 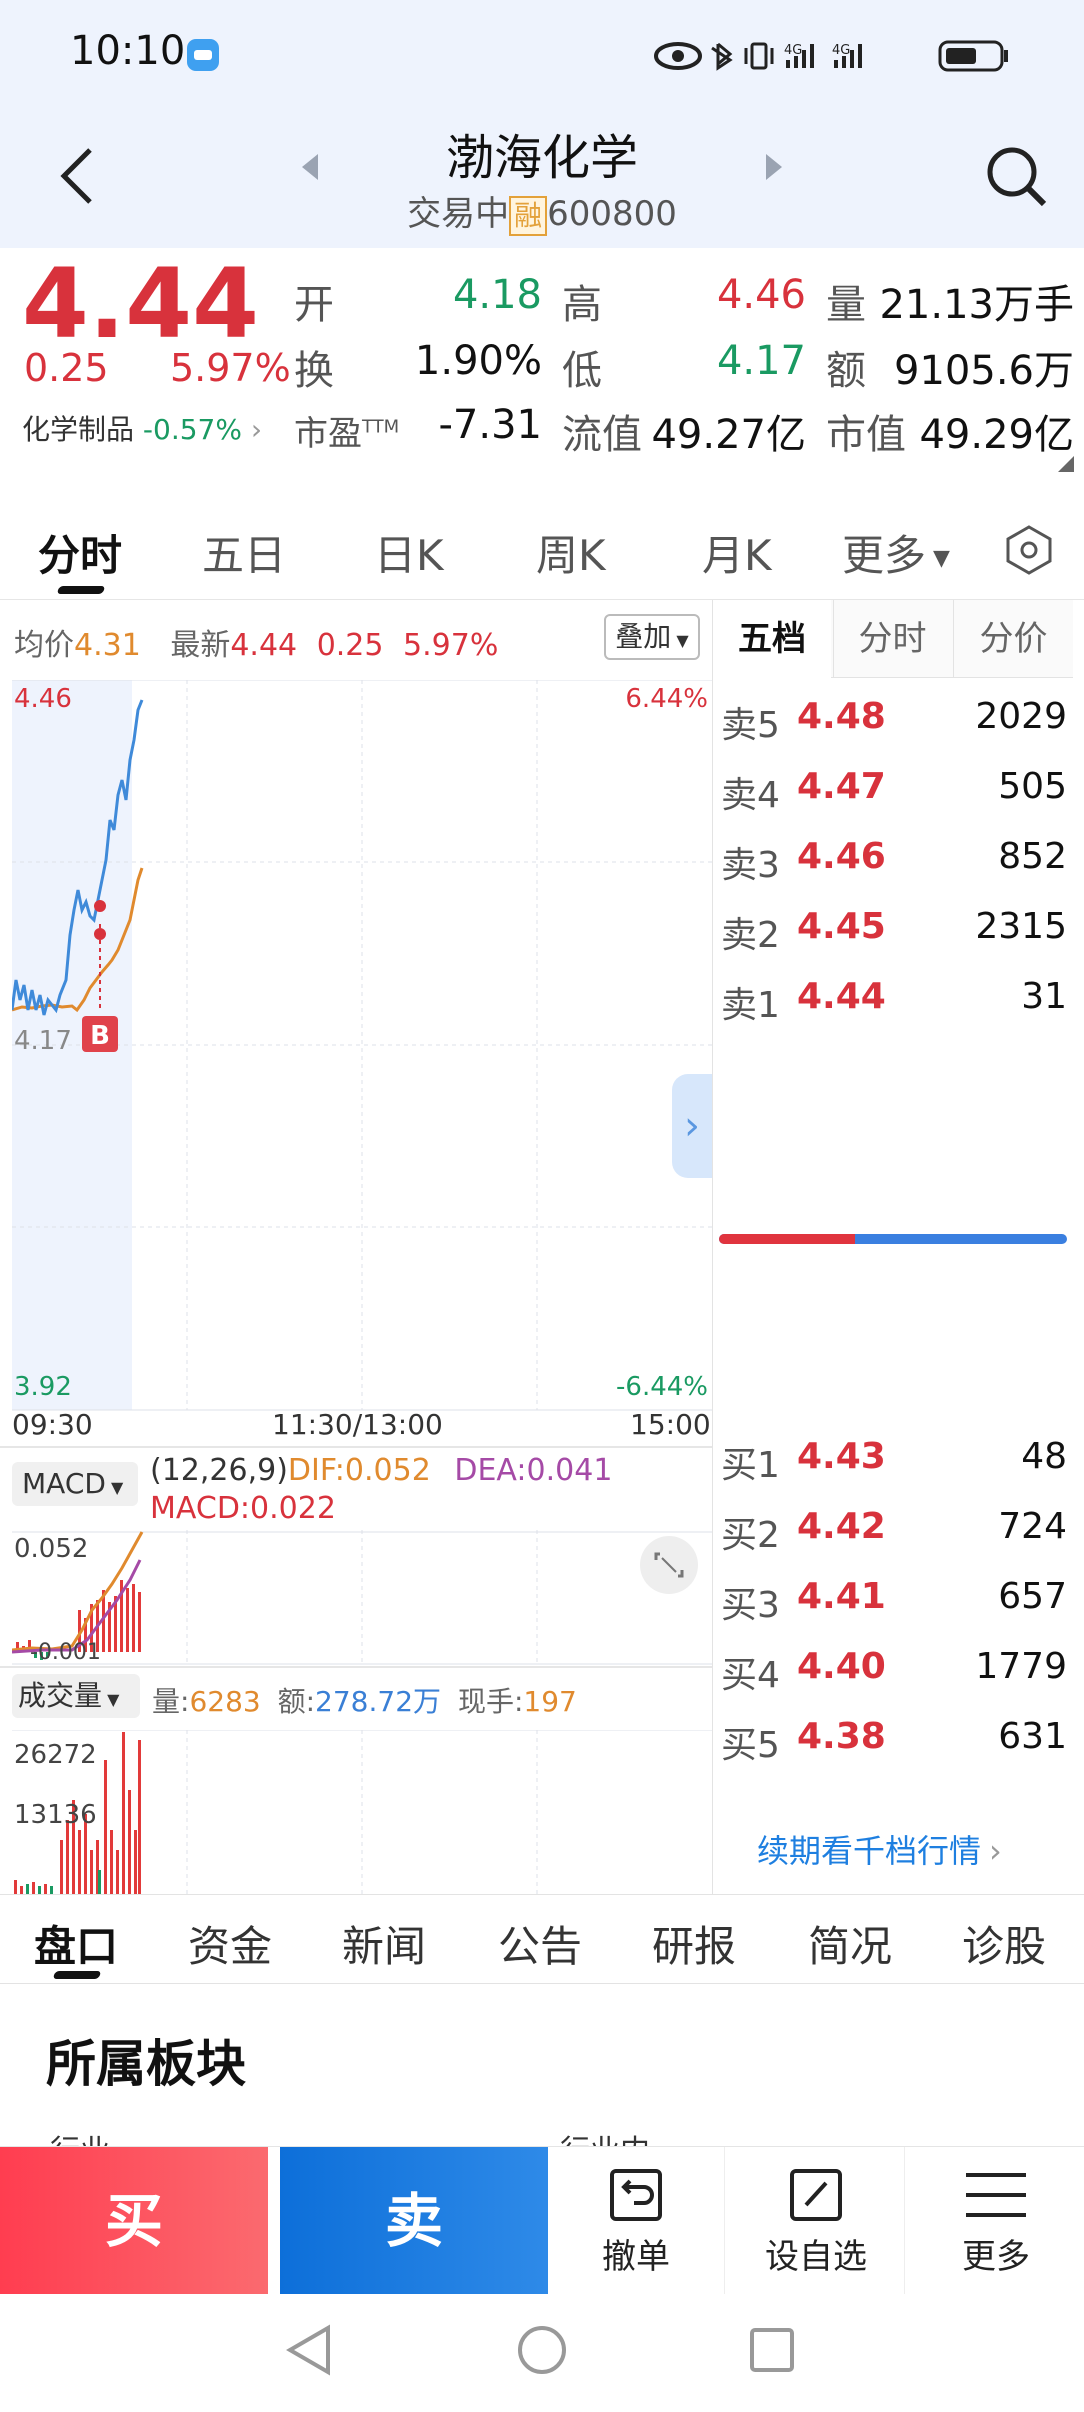 I want to click on macd-y-bottom: -0.001, so click(x=65, y=1652).